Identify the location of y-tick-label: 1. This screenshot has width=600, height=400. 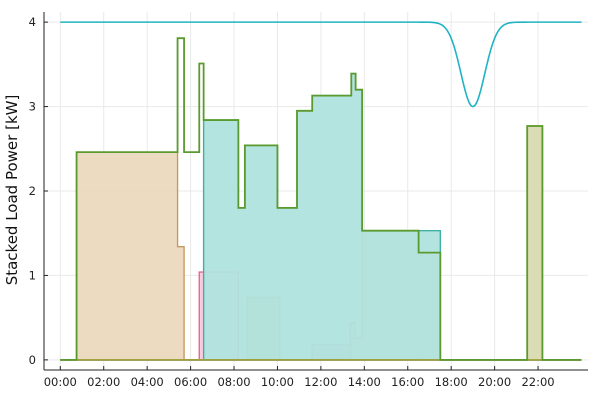
(32, 275).